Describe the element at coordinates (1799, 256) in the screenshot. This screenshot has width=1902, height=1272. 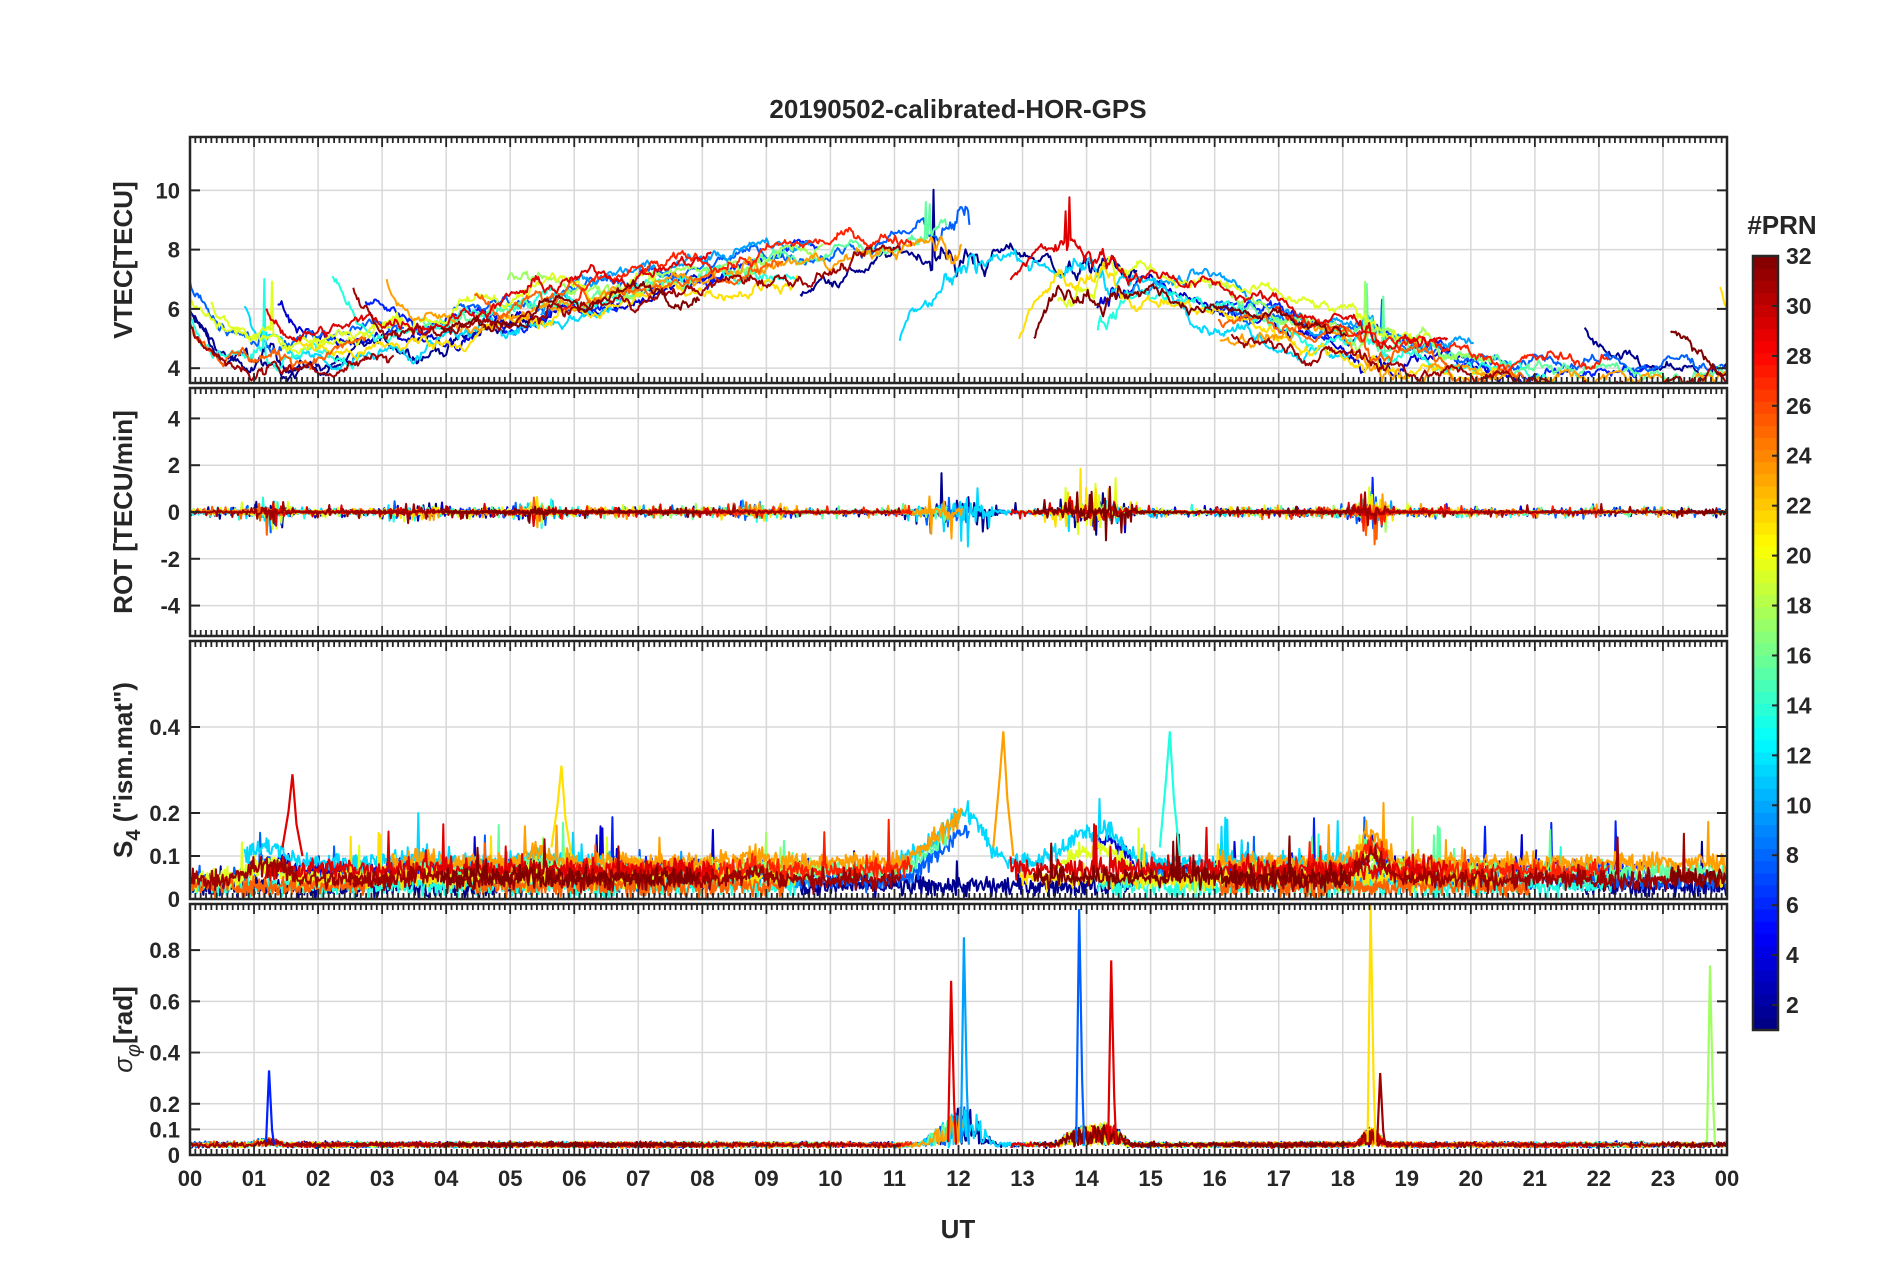
I see `colorbar-tick-label: 32` at that location.